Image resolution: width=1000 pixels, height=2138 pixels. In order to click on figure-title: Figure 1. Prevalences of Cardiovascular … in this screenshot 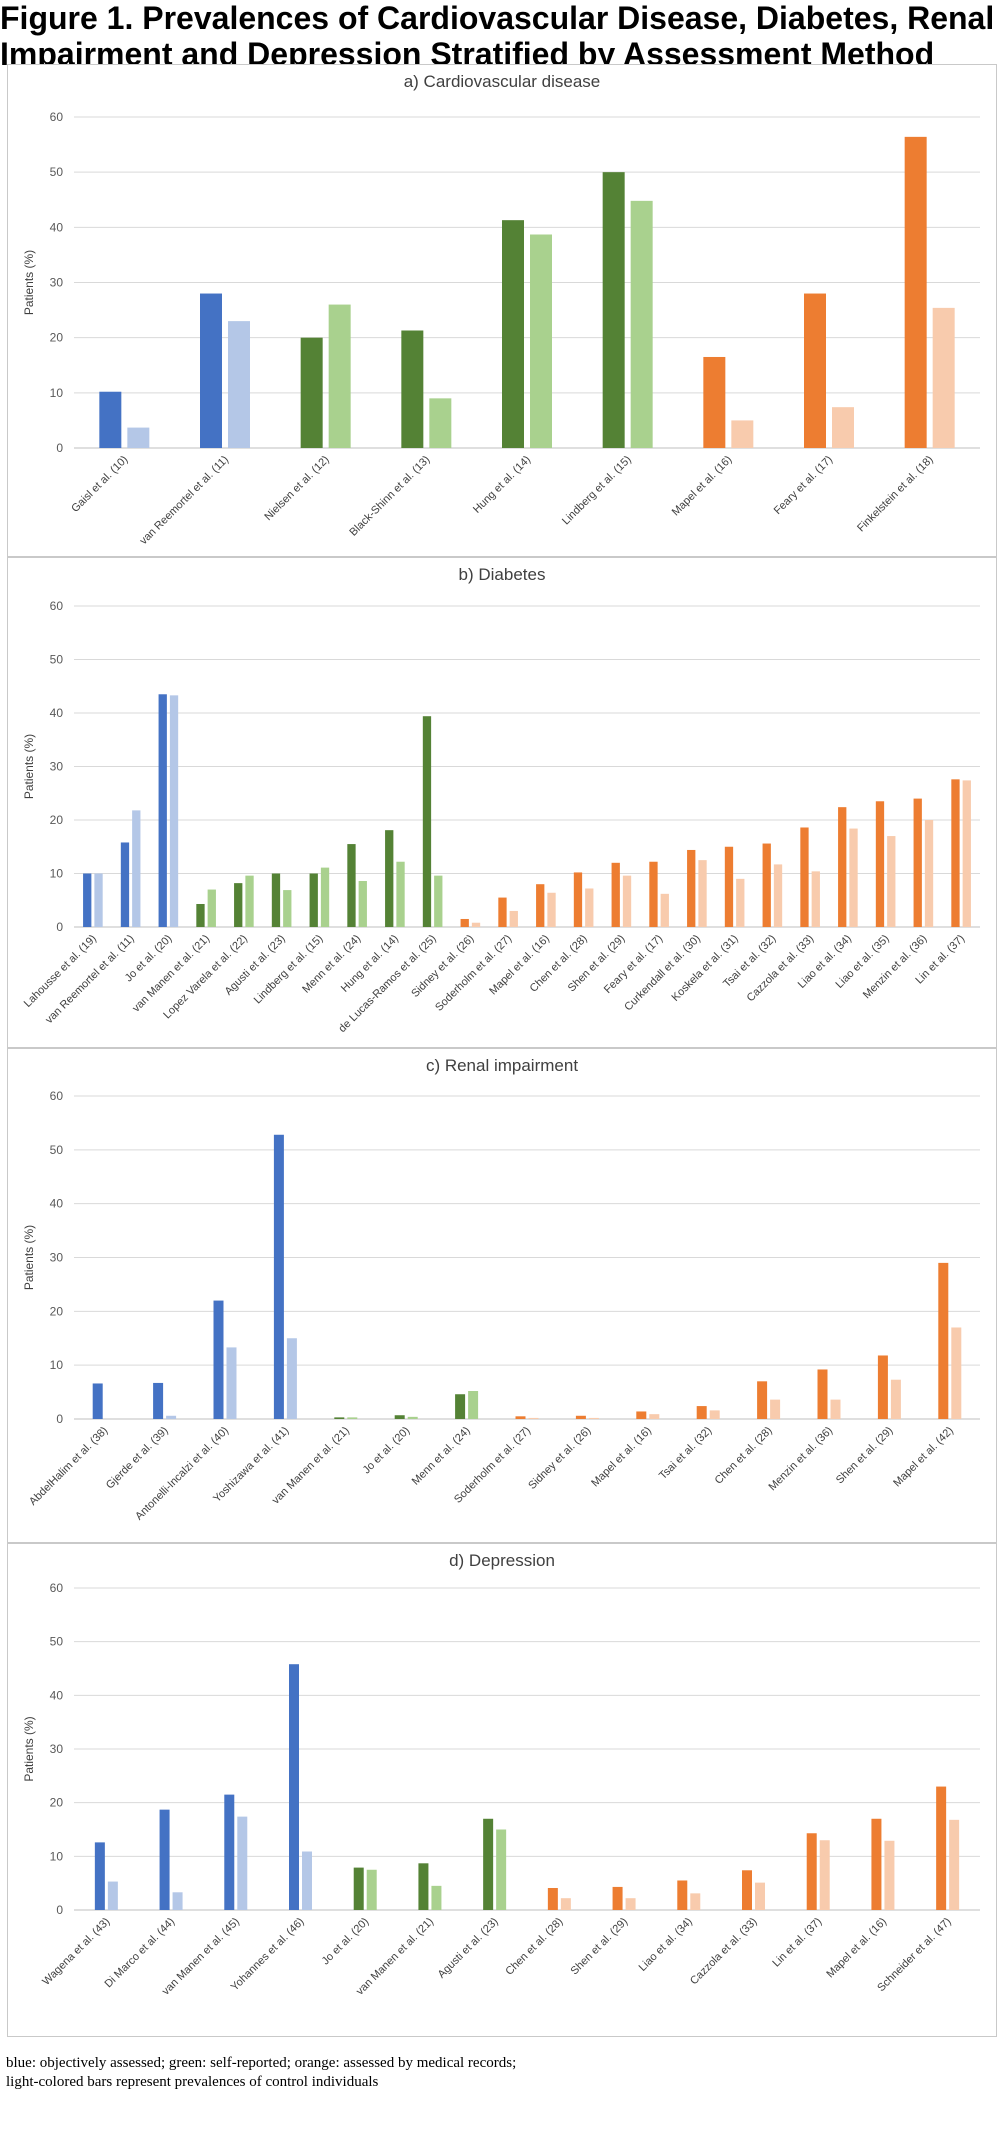, I will do `click(500, 36)`.